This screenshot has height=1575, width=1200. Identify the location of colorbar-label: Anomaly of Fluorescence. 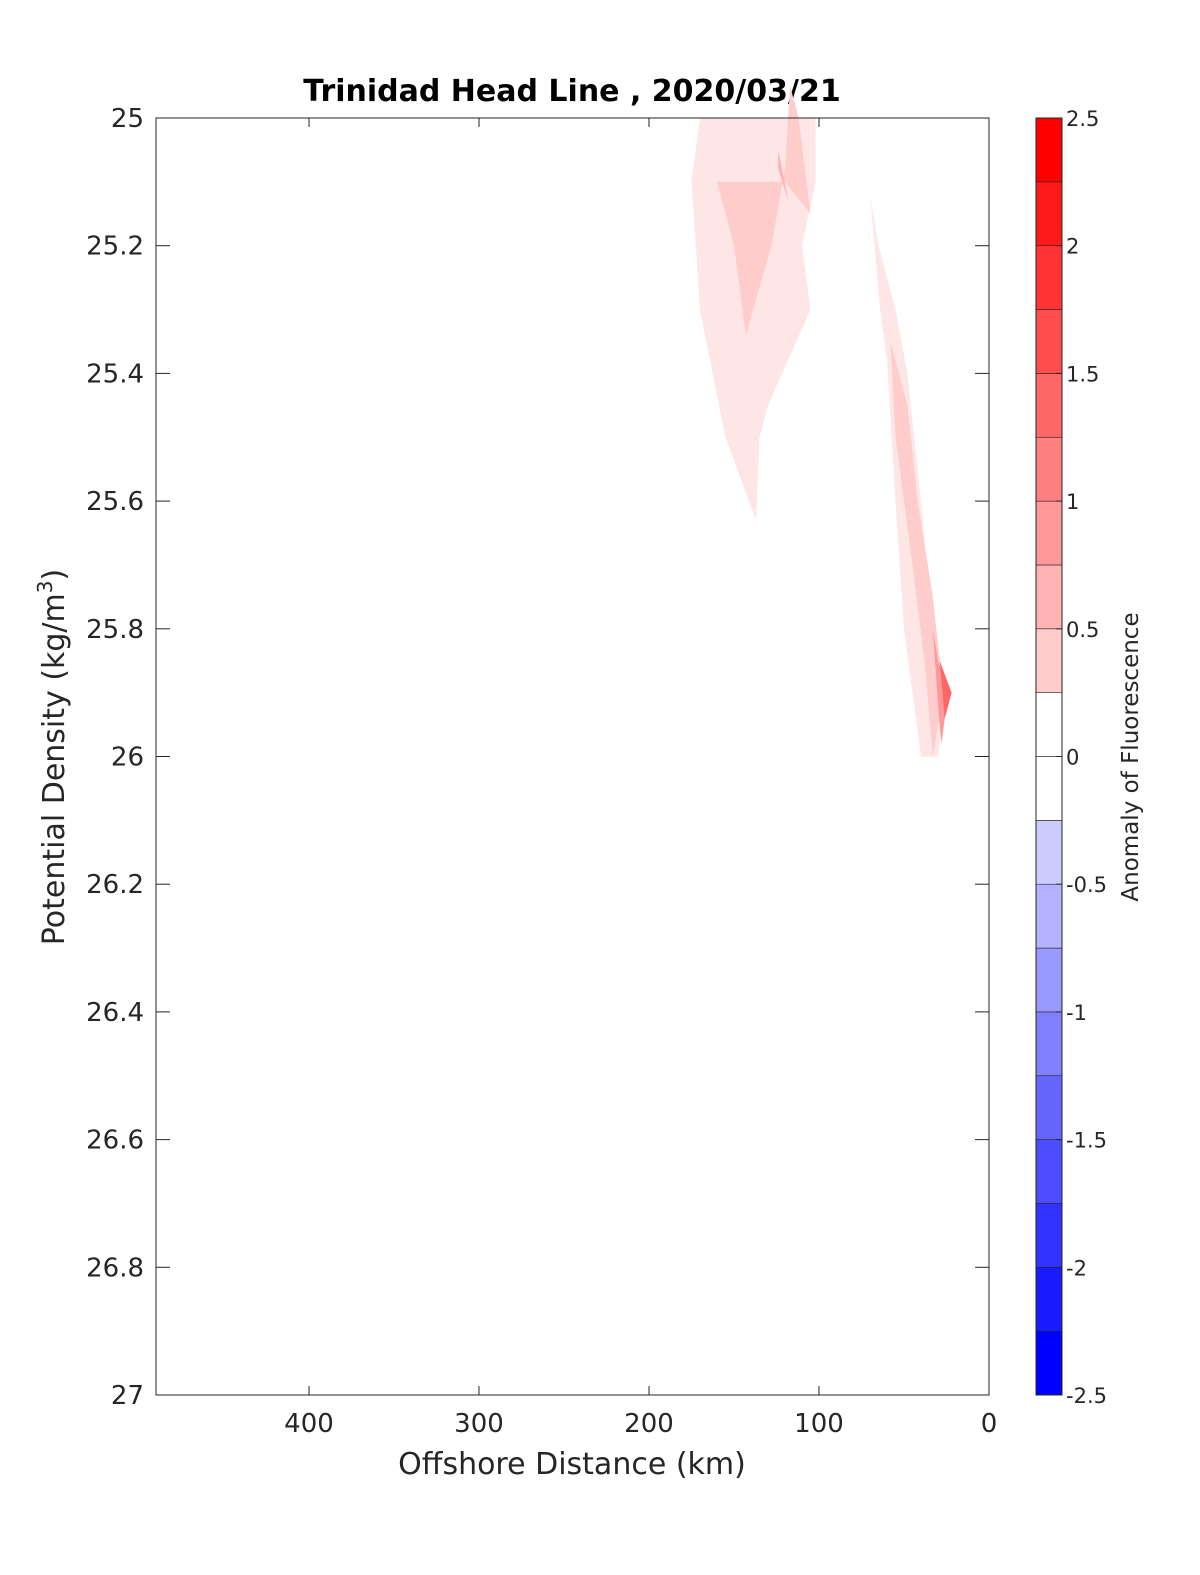
(1131, 756).